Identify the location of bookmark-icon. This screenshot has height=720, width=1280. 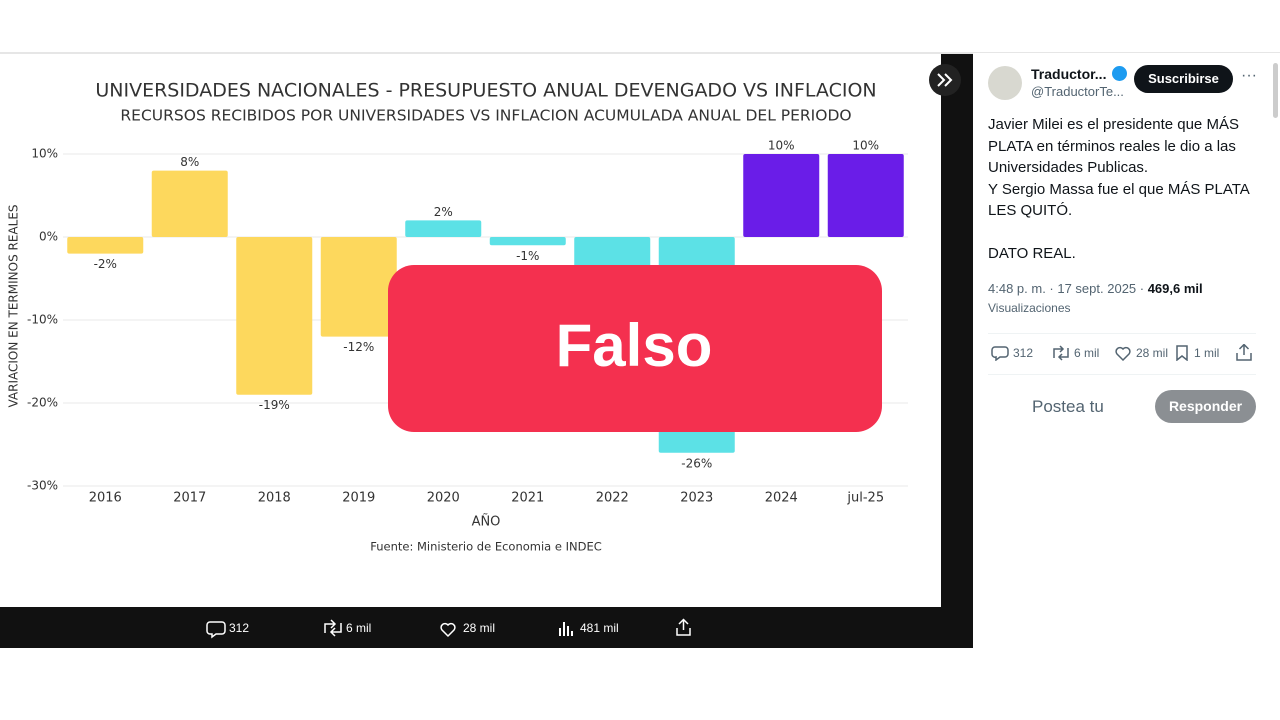
(1182, 353).